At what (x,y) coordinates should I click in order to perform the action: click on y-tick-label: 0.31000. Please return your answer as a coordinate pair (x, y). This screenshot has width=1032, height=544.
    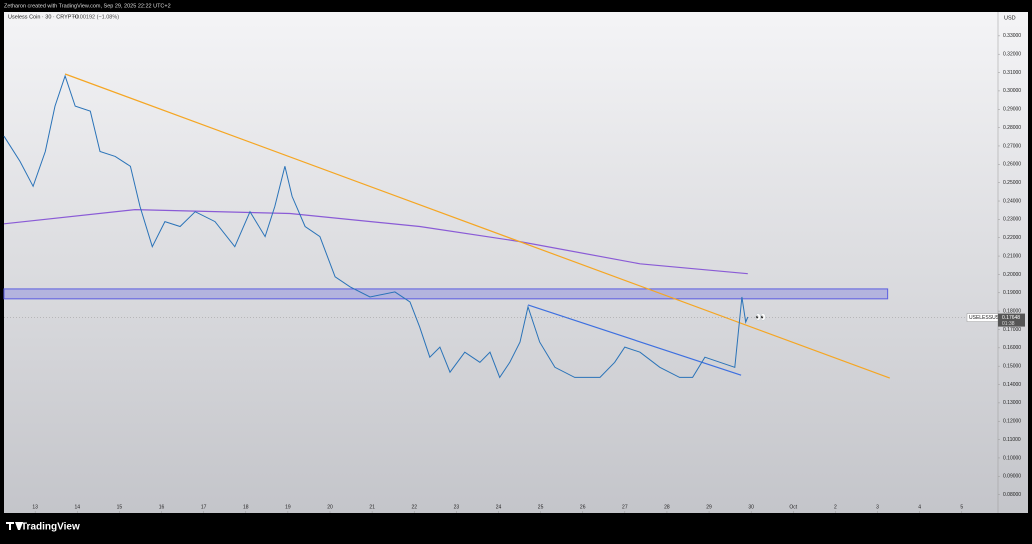
    Looking at the image, I should click on (1012, 73).